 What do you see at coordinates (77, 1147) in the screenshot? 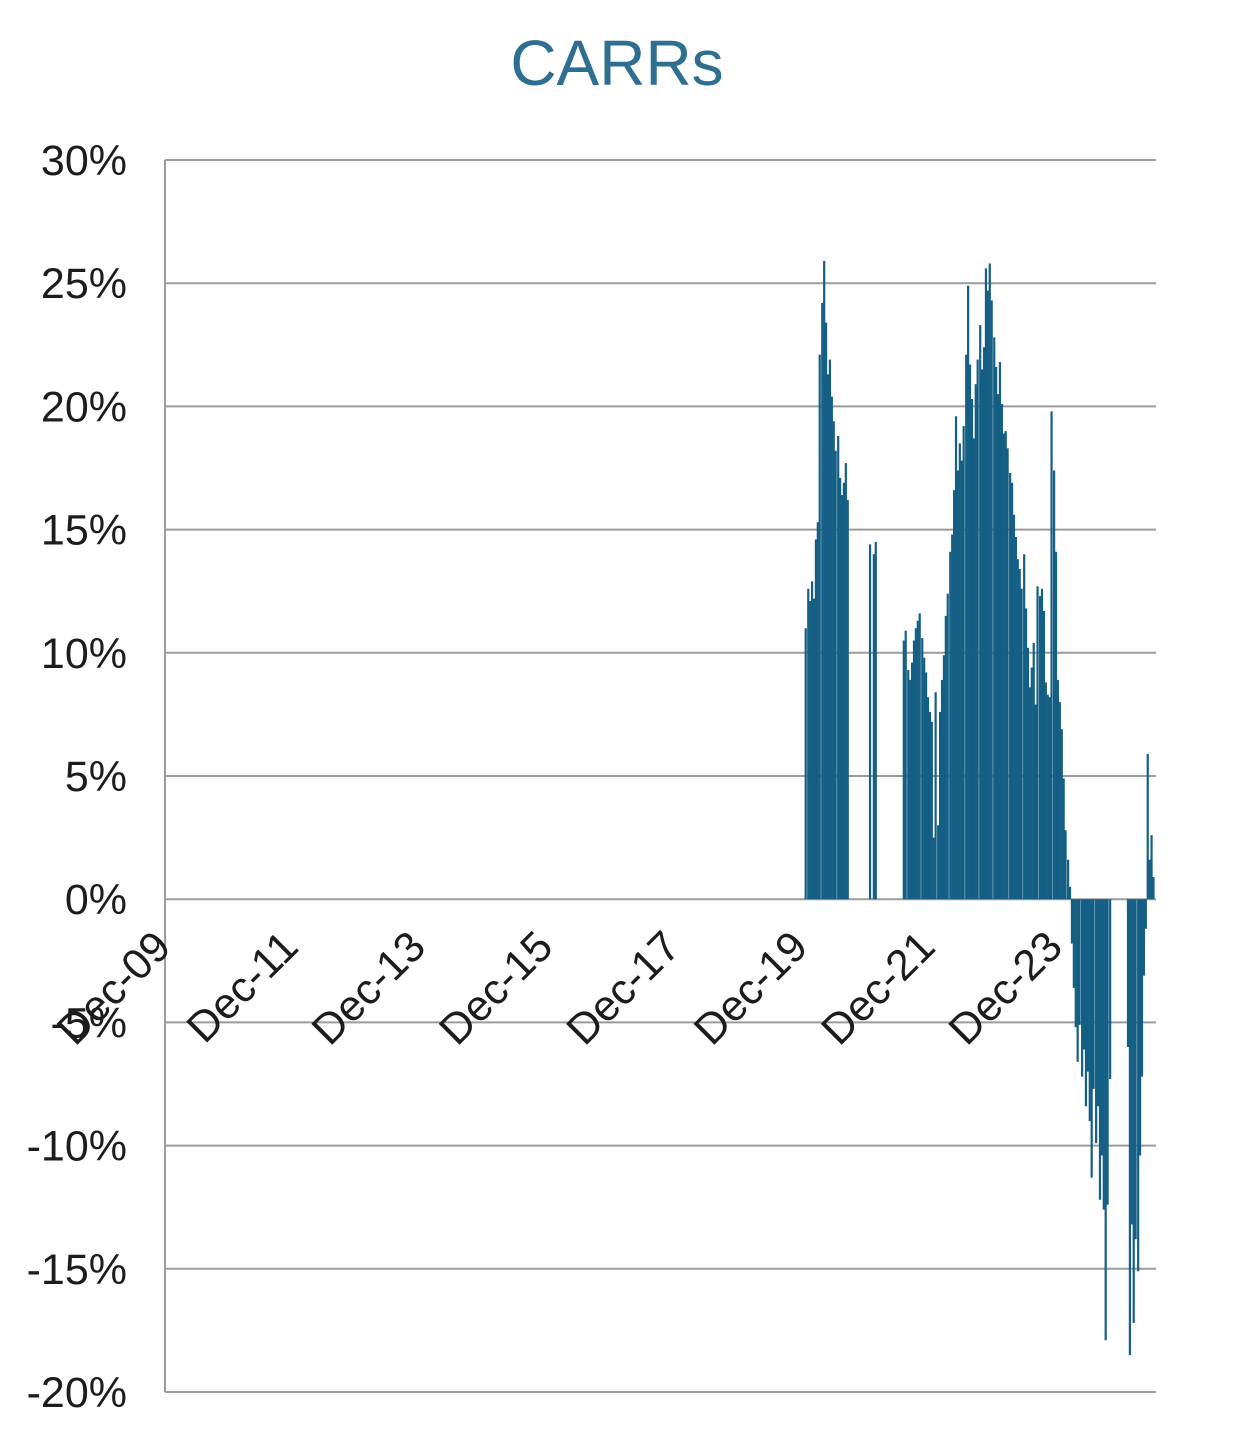
I see `y-tick-label: -10%` at bounding box center [77, 1147].